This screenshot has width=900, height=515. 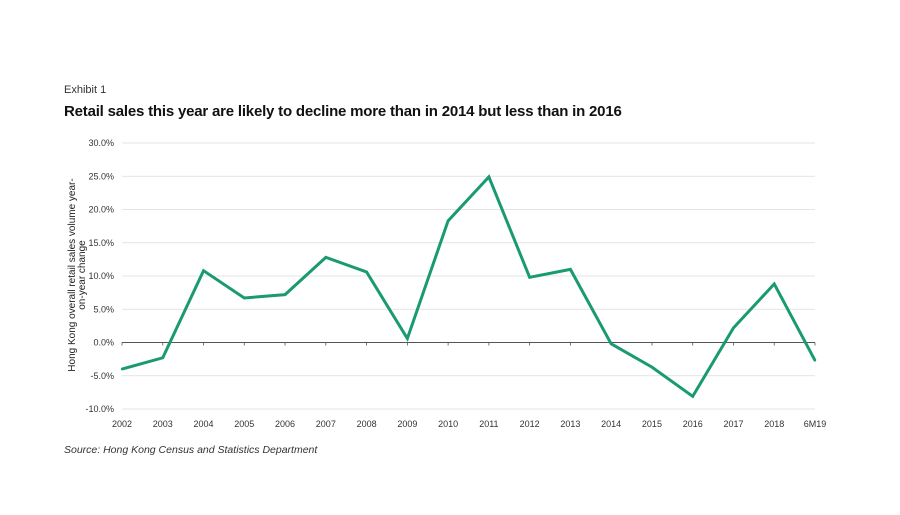 What do you see at coordinates (611, 424) in the screenshot?
I see `x-tick-label: 2014` at bounding box center [611, 424].